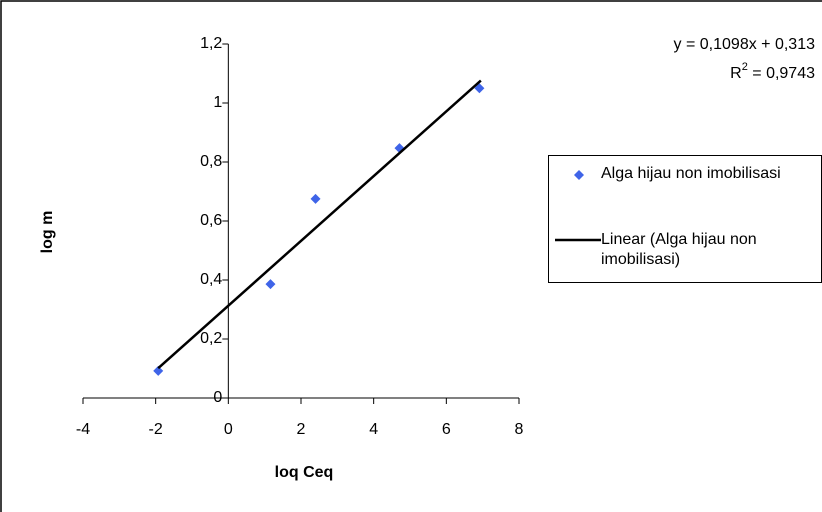 The height and width of the screenshot is (512, 822). I want to click on y-tick-label: 0,6, so click(211, 220).